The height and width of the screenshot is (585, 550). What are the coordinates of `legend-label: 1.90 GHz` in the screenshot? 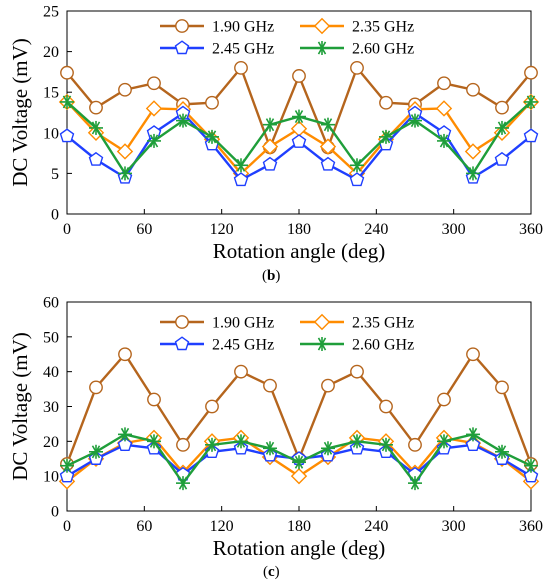 It's located at (243, 323).